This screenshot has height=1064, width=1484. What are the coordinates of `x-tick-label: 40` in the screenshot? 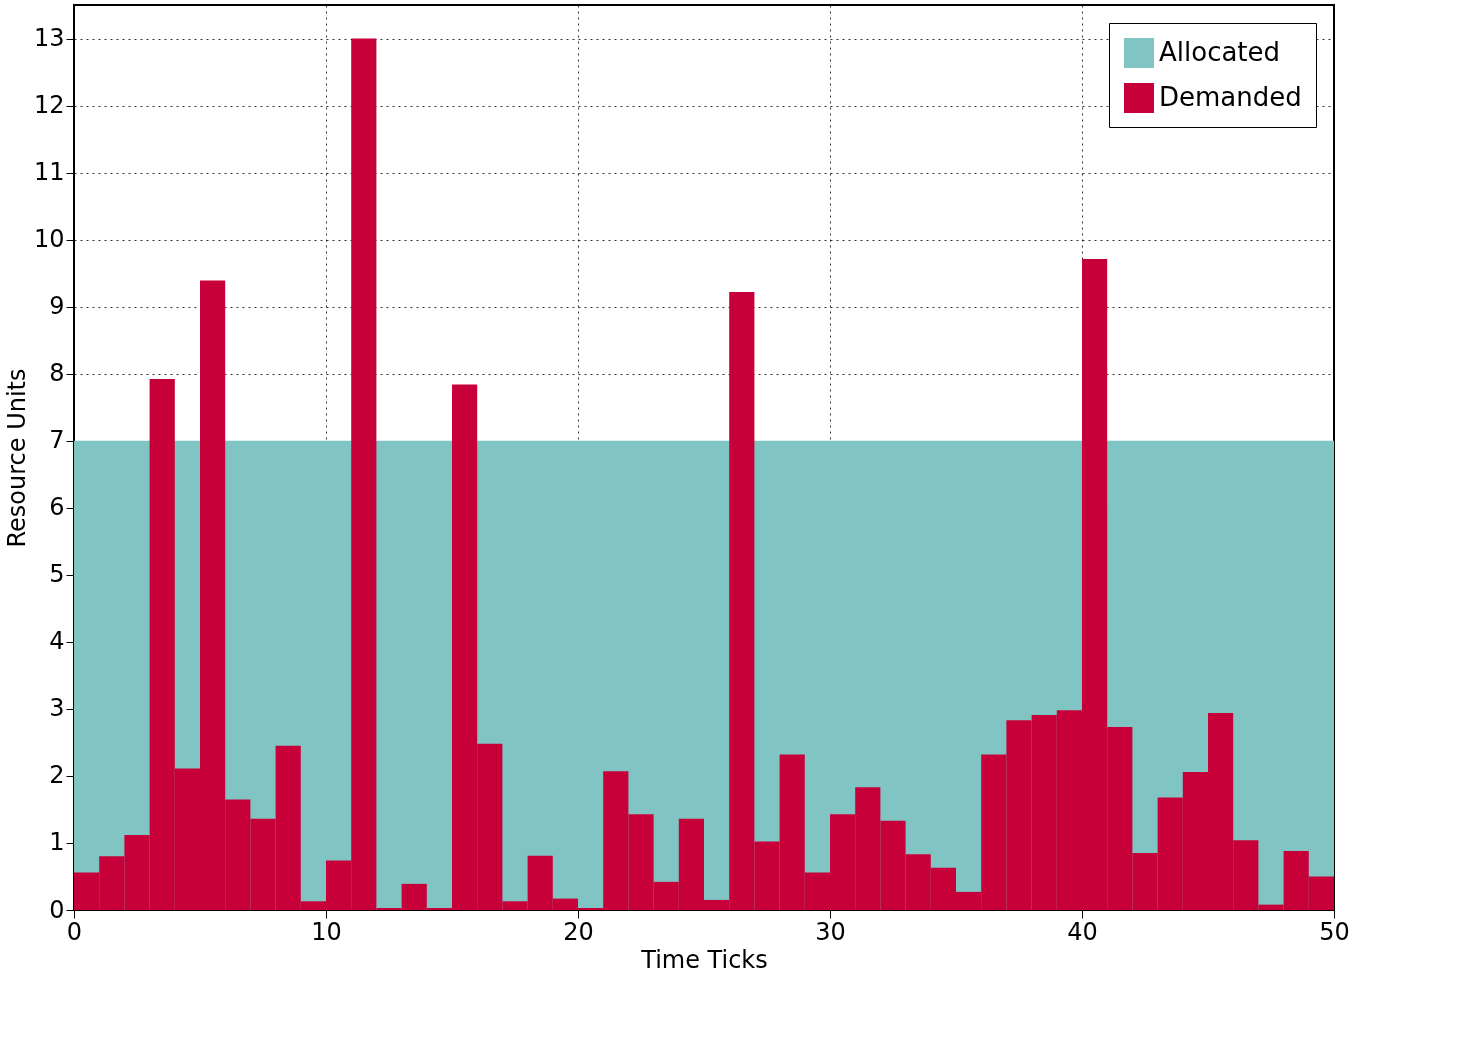 It's located at (1082, 931).